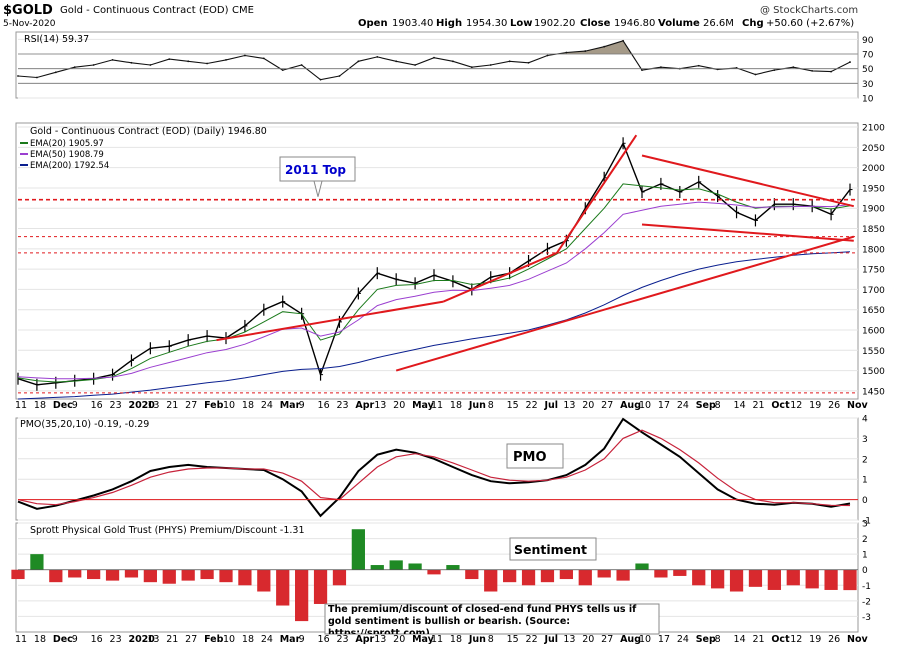 The image size is (900, 650). I want to click on x-tick-label: 27, so click(607, 405).